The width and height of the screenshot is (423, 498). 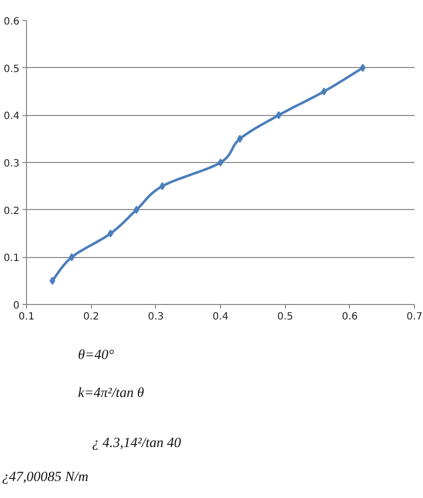 What do you see at coordinates (16, 306) in the screenshot?
I see `y-tick-label: 0` at bounding box center [16, 306].